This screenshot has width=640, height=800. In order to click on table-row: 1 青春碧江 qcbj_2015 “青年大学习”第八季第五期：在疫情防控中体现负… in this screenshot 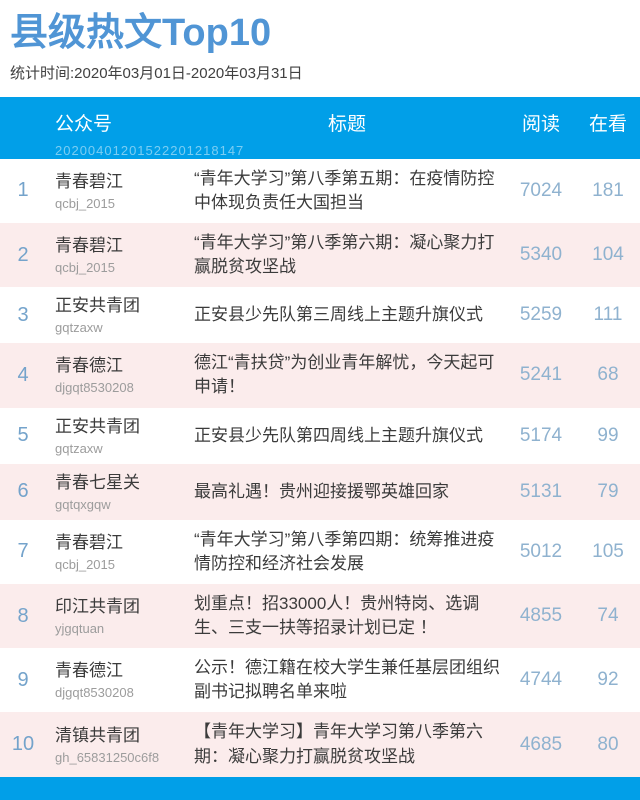, I will do `click(320, 190)`.